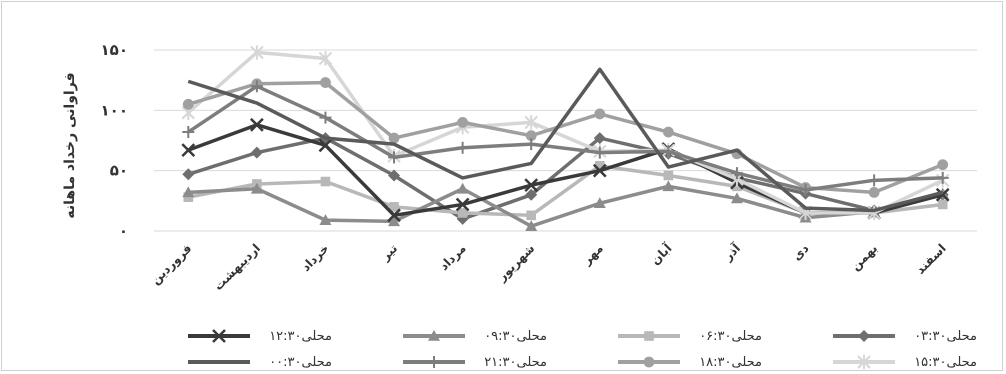 Image resolution: width=1006 pixels, height=374 pixels. Describe the element at coordinates (905, 362) in the screenshot. I see `legend-item: ۱۵:۳۰محلی` at that location.